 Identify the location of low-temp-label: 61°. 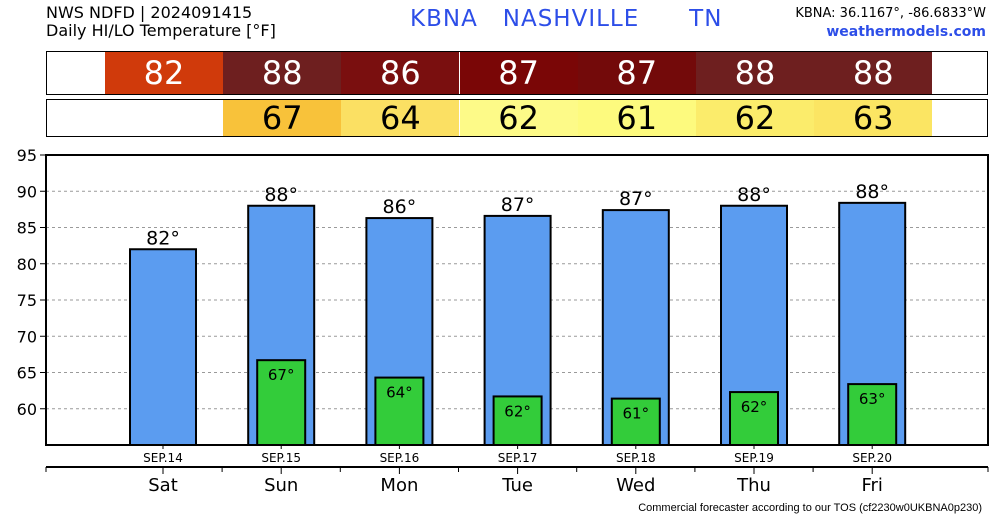
(636, 414).